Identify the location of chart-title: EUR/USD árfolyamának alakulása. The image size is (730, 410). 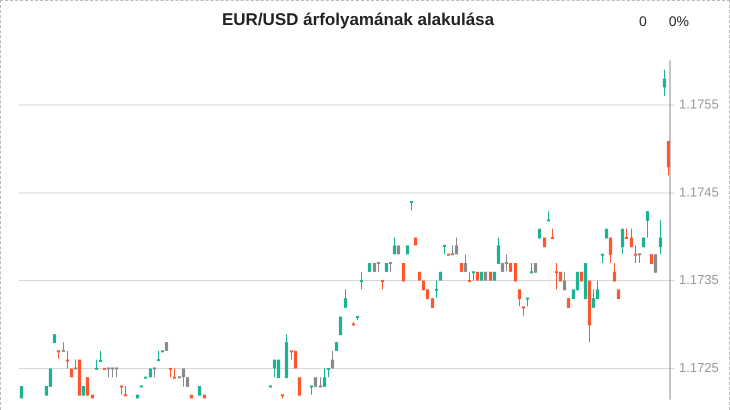
(358, 19).